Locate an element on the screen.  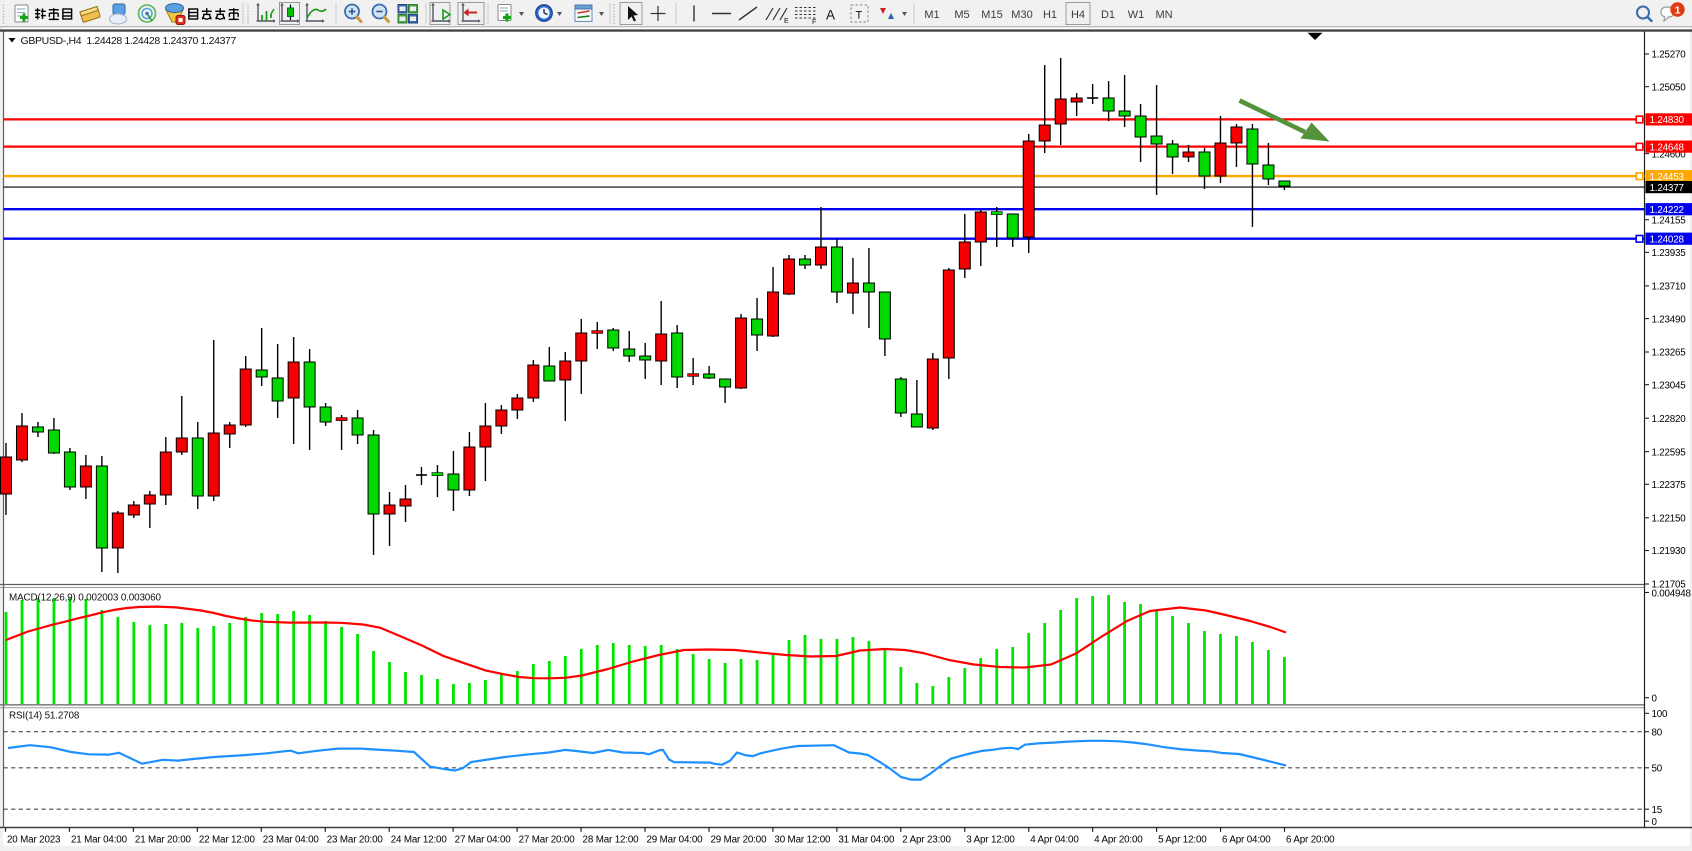
svg-text: 23 Mar 20:00 is located at coordinates (355, 840).